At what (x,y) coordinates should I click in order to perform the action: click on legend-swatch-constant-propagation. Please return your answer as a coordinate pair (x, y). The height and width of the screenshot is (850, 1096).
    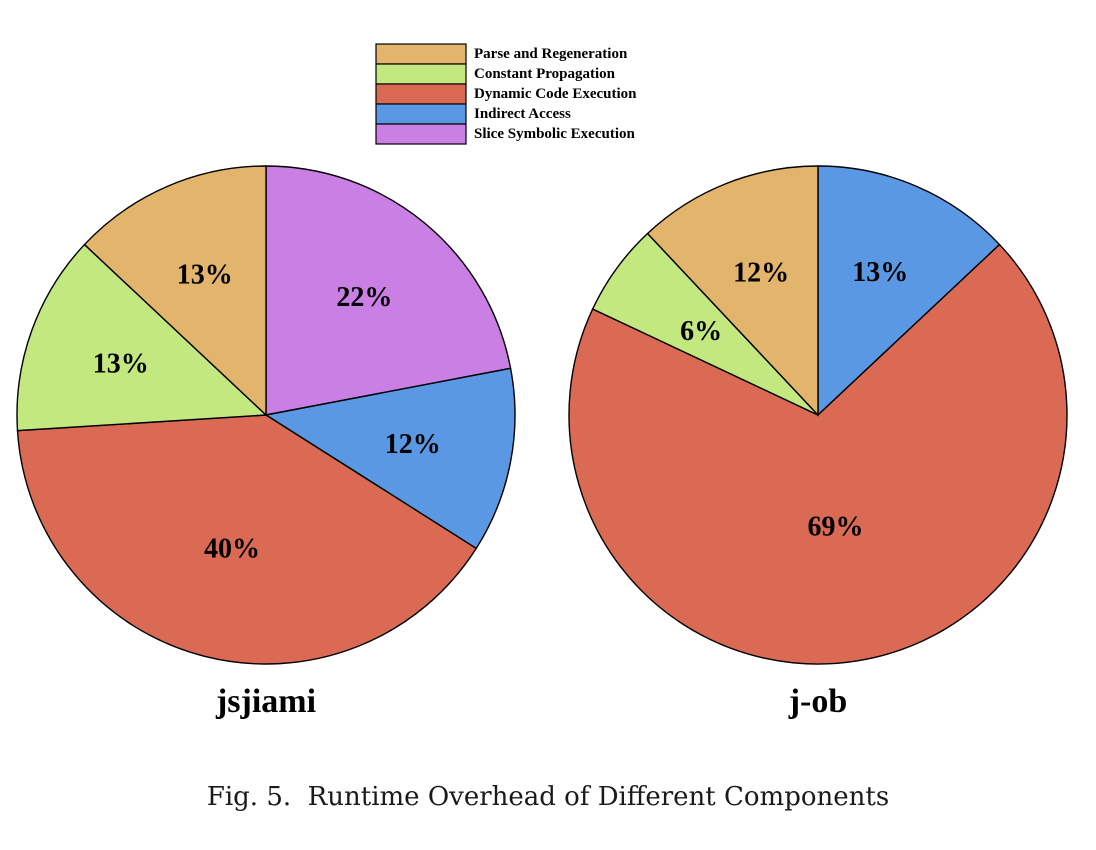
    Looking at the image, I should click on (421, 74).